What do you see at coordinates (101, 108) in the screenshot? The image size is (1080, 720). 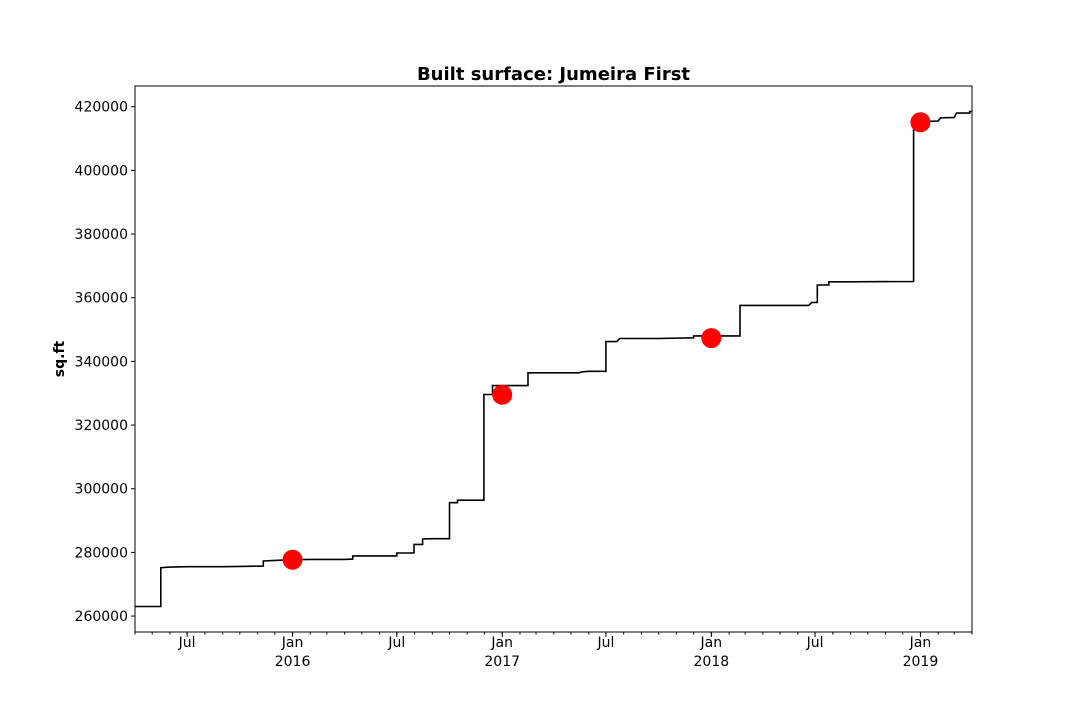 I see `y-tick-label: 420000` at bounding box center [101, 108].